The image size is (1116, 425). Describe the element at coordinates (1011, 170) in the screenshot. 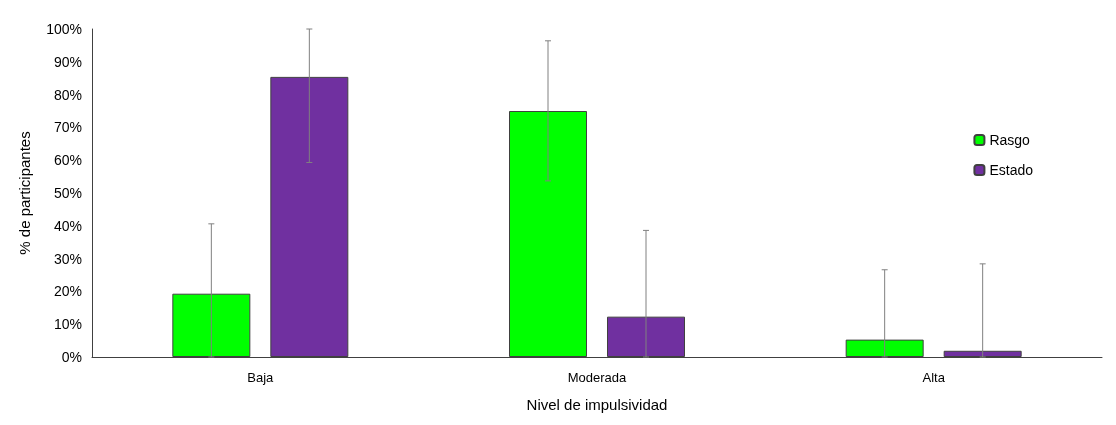

I see `legend-label: Estado` at that location.